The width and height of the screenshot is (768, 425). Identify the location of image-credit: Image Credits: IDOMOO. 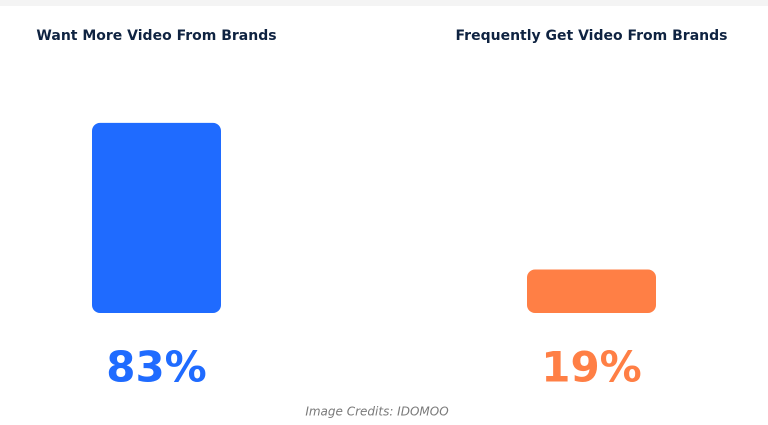
(376, 412).